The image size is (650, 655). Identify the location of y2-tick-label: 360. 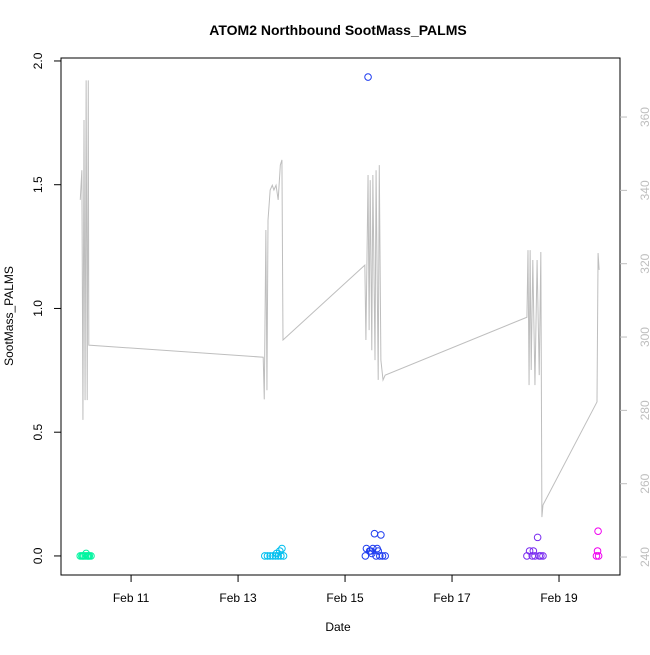
(644, 117).